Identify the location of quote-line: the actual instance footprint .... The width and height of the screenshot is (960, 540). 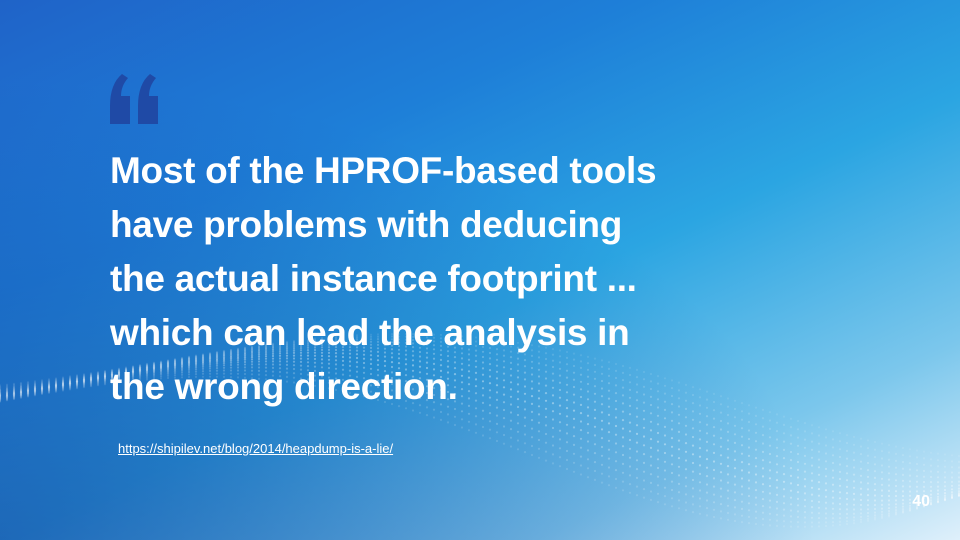
(373, 278).